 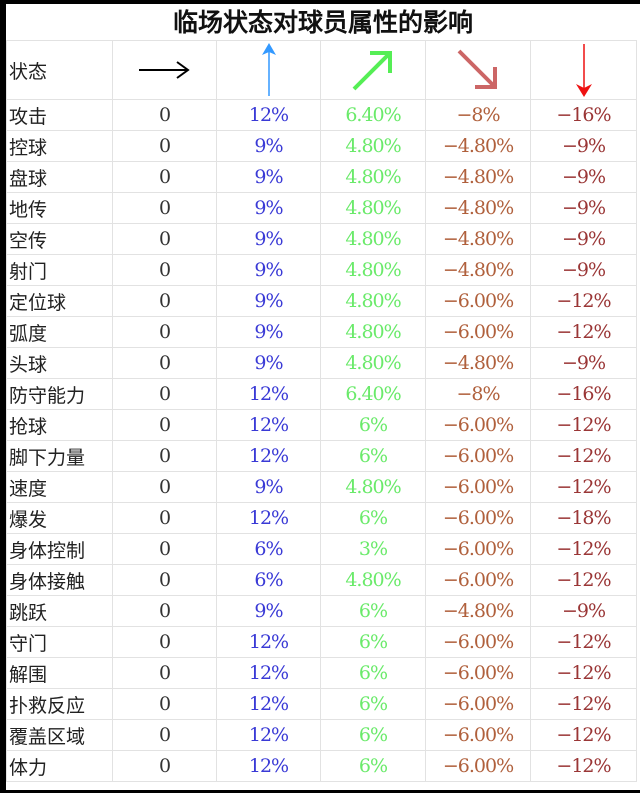 What do you see at coordinates (59, 177) in the screenshot?
I see `attribute-name: 盘球` at bounding box center [59, 177].